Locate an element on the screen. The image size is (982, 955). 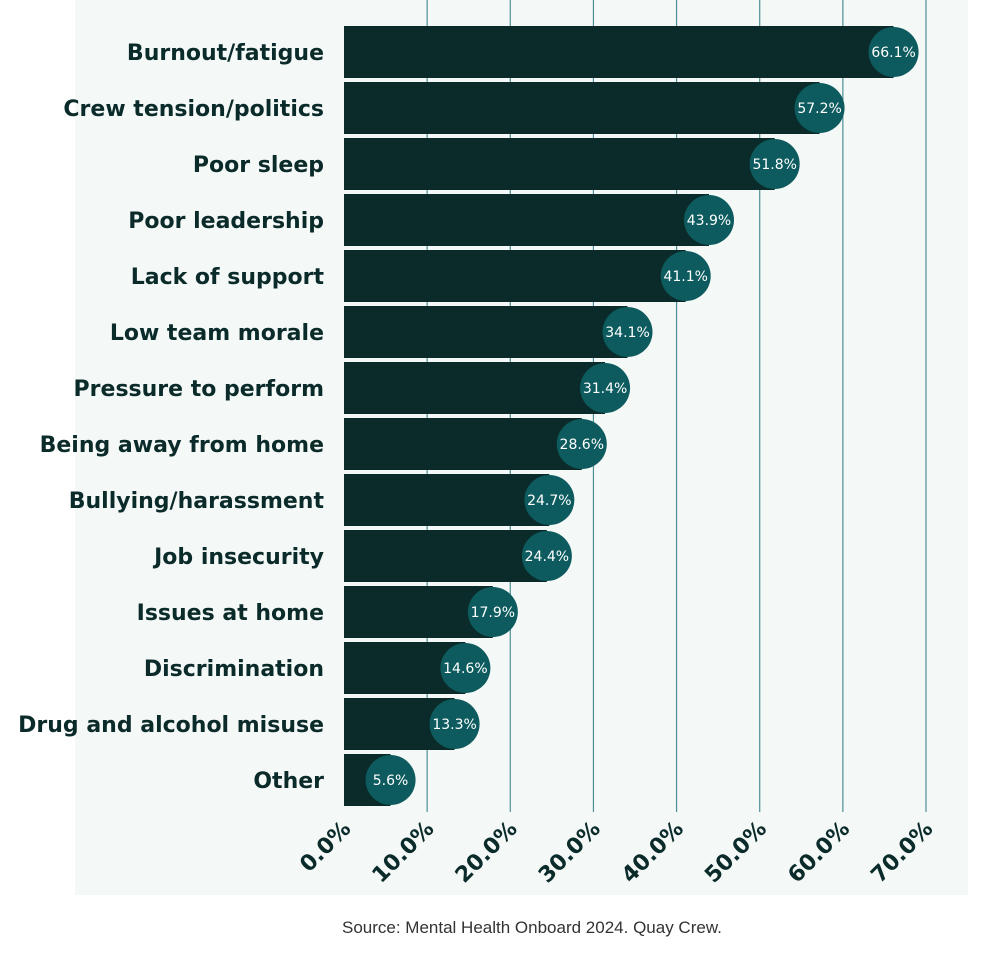
data-label: 17.9% is located at coordinates (493, 613).